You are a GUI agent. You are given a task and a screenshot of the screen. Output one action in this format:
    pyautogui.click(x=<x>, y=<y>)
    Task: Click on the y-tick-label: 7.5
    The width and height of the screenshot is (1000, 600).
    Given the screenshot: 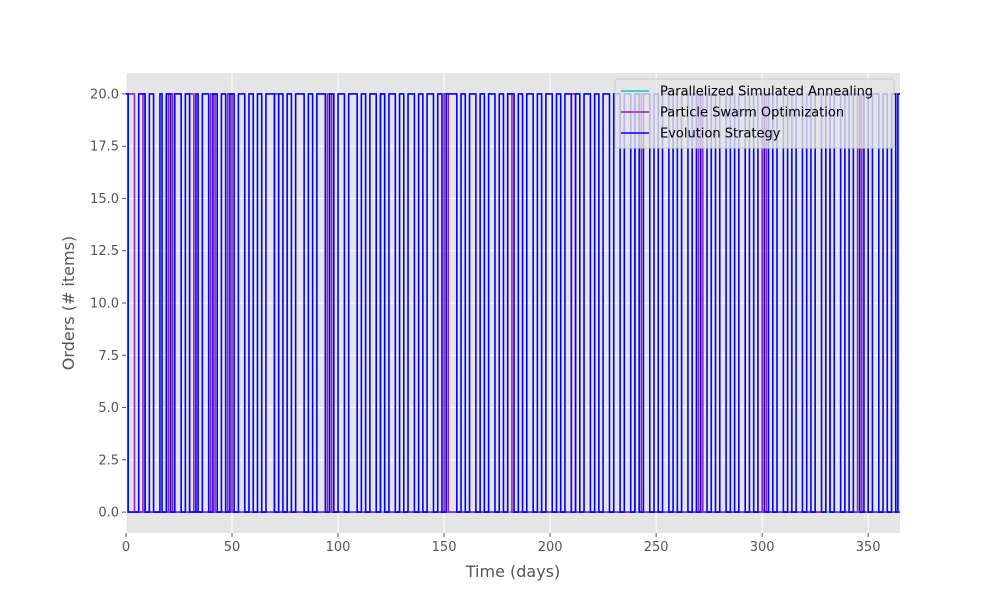 What is the action you would take?
    pyautogui.click(x=108, y=356)
    